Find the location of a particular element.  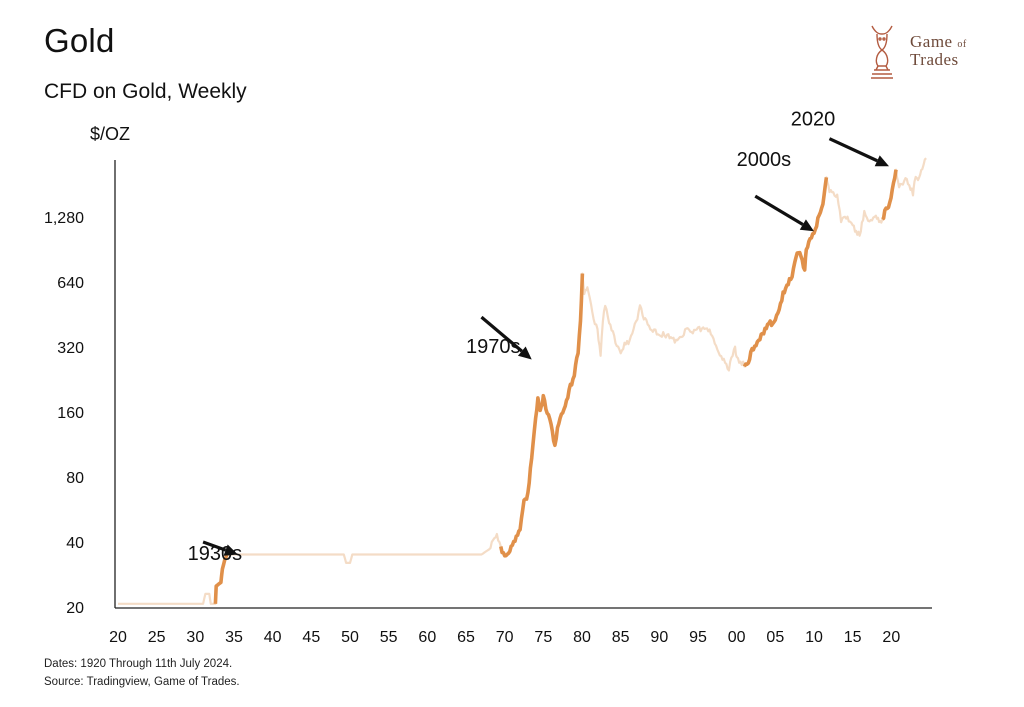

y-axis-ticks: 20 40 80 160 320 640 1,280 is located at coordinates (64, 413).